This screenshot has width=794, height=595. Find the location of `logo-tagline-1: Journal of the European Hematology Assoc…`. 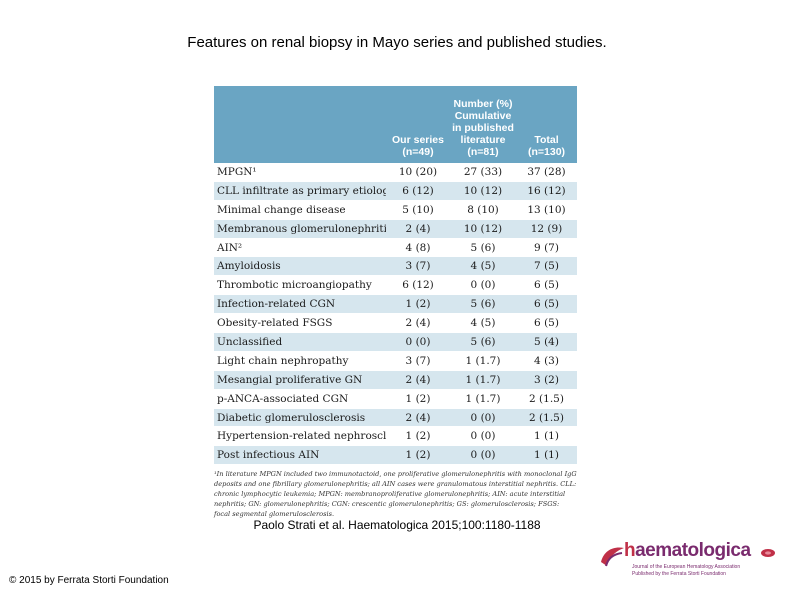

logo-tagline-1: Journal of the European Hematology Assoc… is located at coordinates (686, 567).